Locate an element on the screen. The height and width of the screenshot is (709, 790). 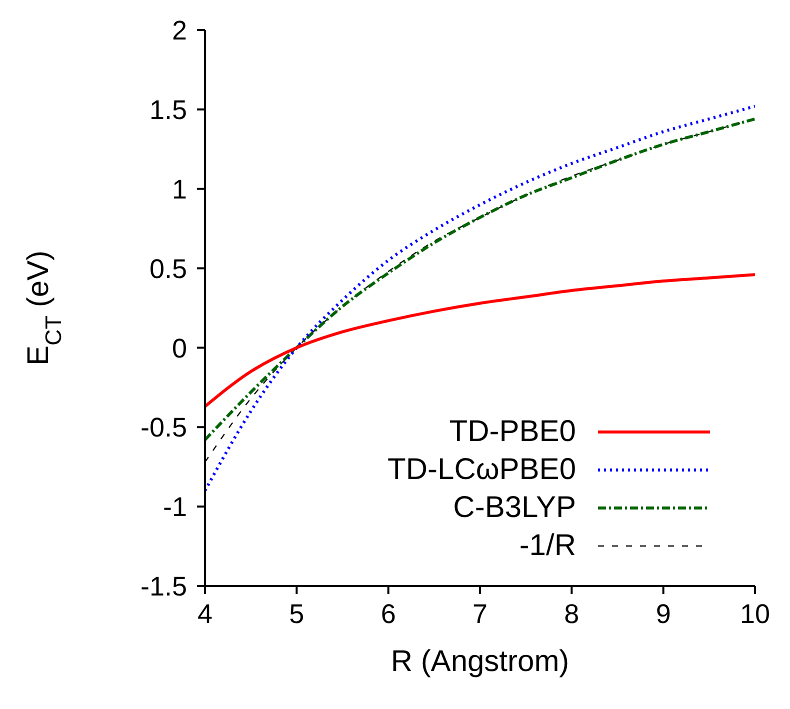
x-tick-label: 9 is located at coordinates (663, 614).